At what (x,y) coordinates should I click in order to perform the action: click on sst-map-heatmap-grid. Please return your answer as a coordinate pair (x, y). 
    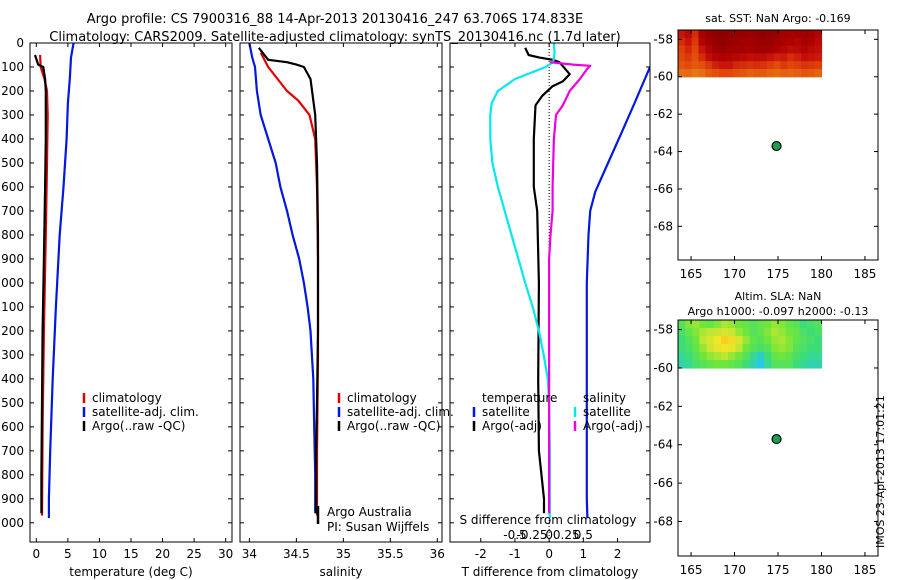
    Looking at the image, I should click on (750, 54).